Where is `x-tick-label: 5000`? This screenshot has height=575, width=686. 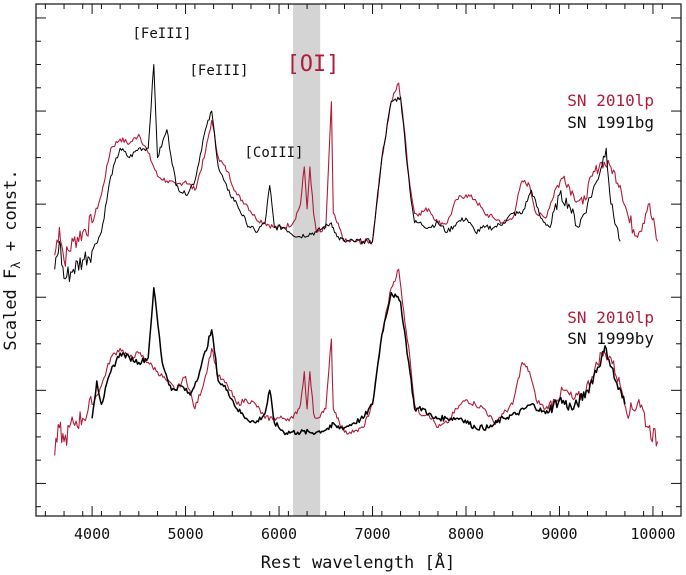 x-tick-label: 5000 is located at coordinates (186, 534).